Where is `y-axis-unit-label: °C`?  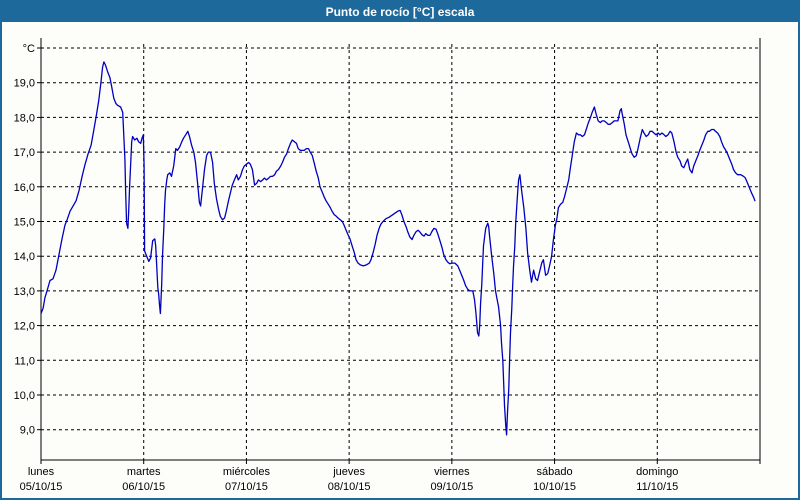 y-axis-unit-label: °C is located at coordinates (29, 49).